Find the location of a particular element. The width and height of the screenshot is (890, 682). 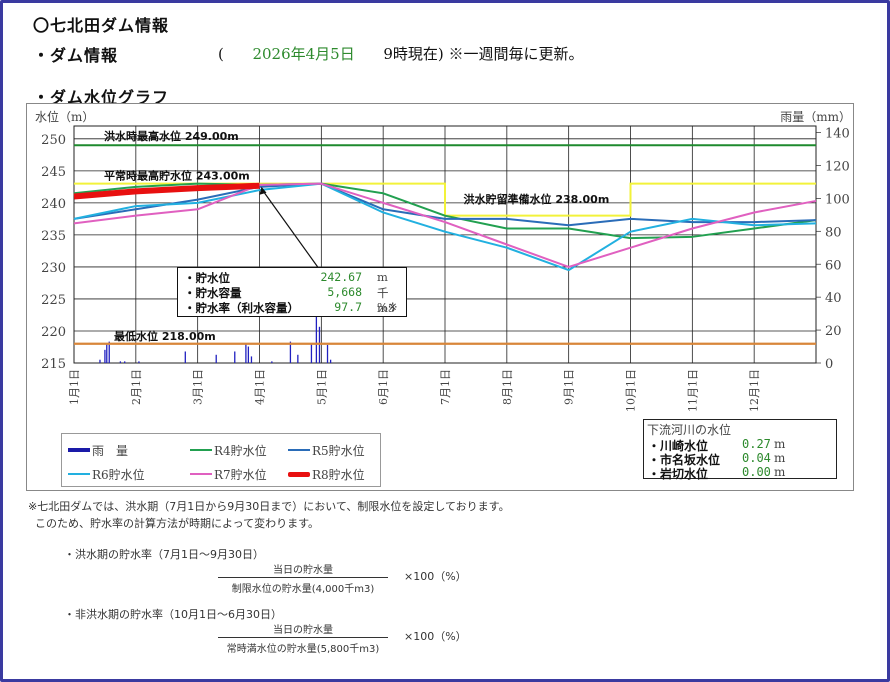

downstream-title: 下流河川の水位 is located at coordinates (689, 430).